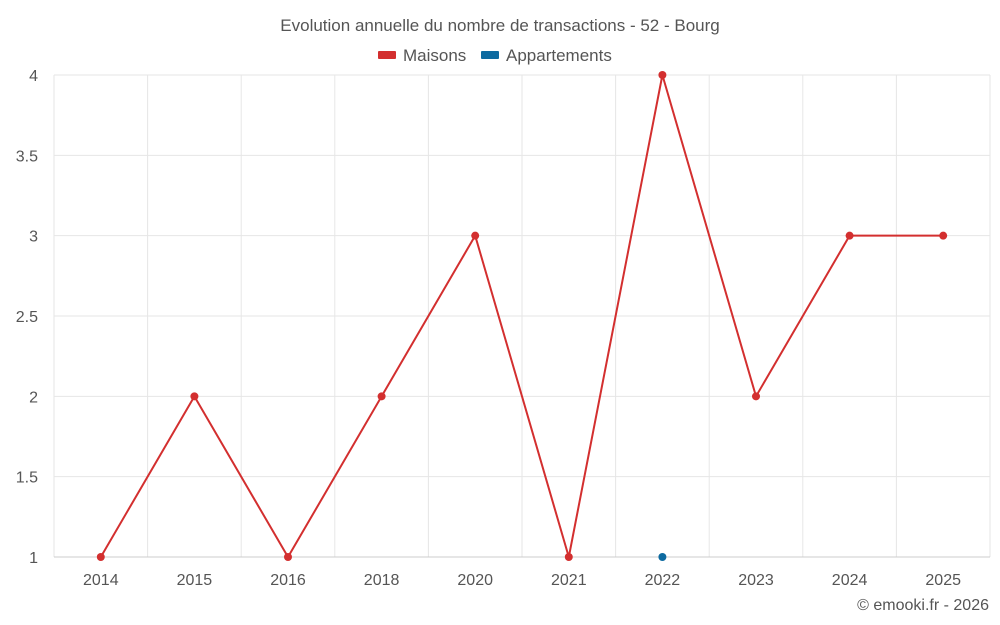 The image size is (1000, 625). I want to click on y-axis-ticks: 1 1.5 2 2.5 3 3.5 4, so click(27, 317).